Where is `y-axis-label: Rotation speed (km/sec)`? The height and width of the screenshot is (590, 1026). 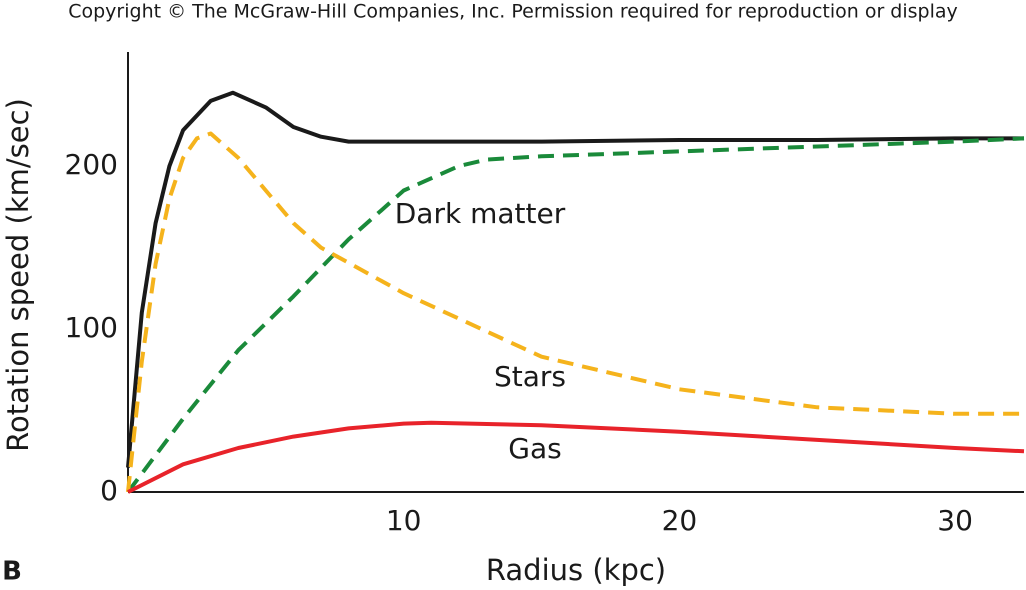
y-axis-label: Rotation speed (km/sec) is located at coordinates (18, 275).